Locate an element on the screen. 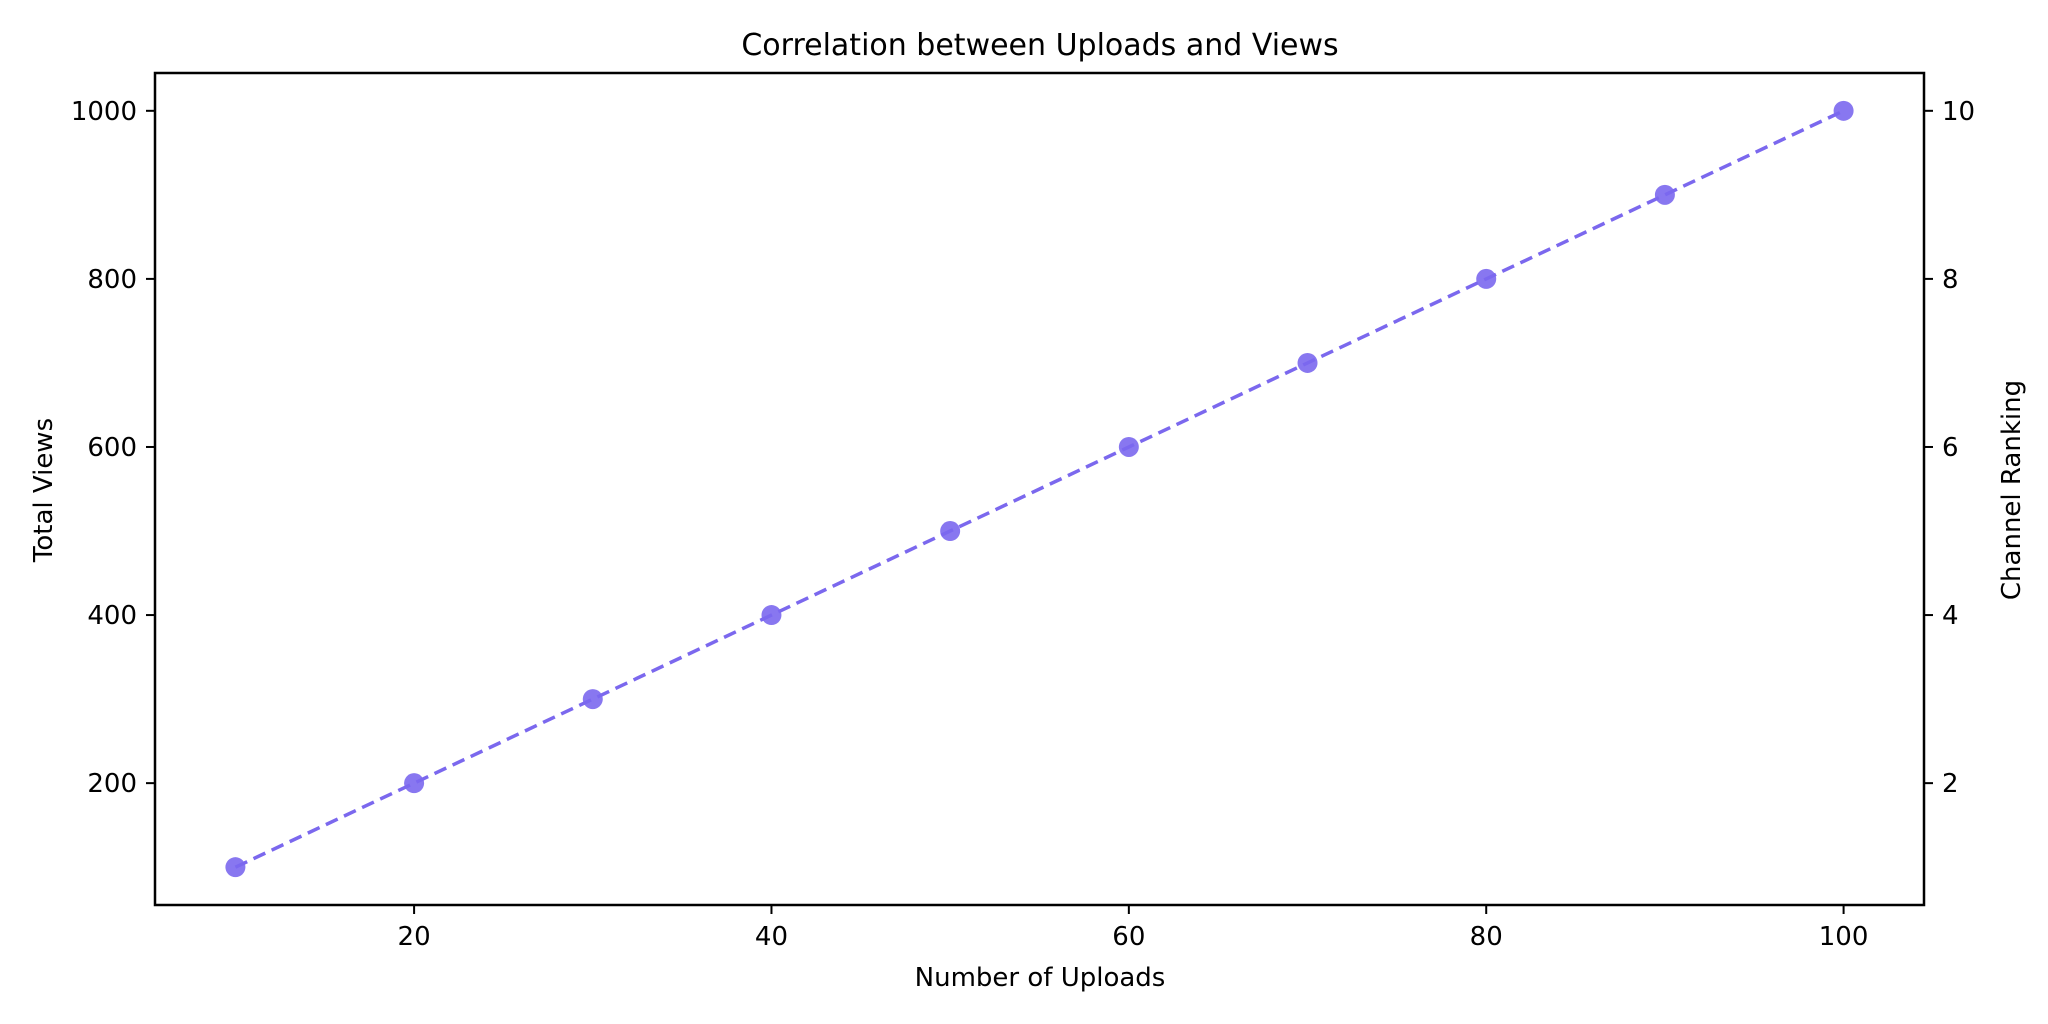 The image size is (2048, 1024). x-axis-label: Number of Uploads is located at coordinates (1040, 978).